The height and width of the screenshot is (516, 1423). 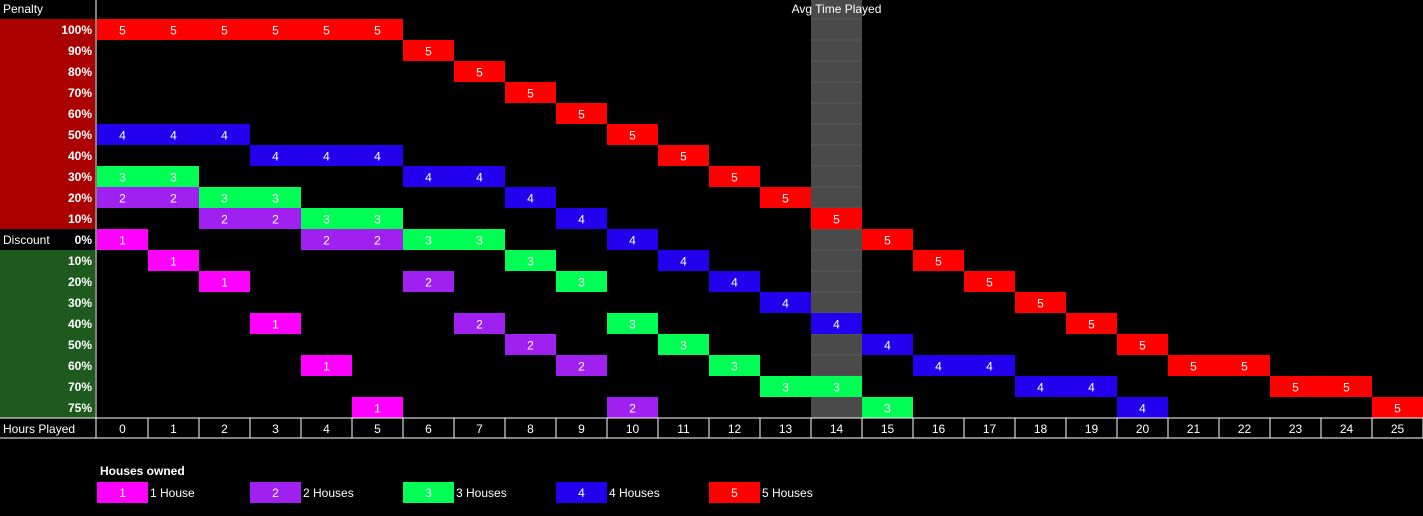 What do you see at coordinates (76, 30) in the screenshot?
I see `y-tick-label: 100%` at bounding box center [76, 30].